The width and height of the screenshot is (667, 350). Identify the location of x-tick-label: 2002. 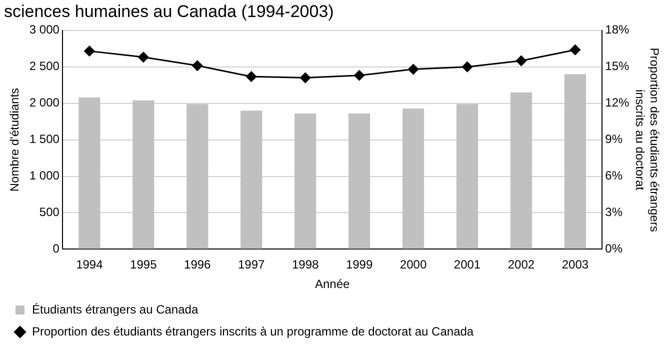
(521, 265).